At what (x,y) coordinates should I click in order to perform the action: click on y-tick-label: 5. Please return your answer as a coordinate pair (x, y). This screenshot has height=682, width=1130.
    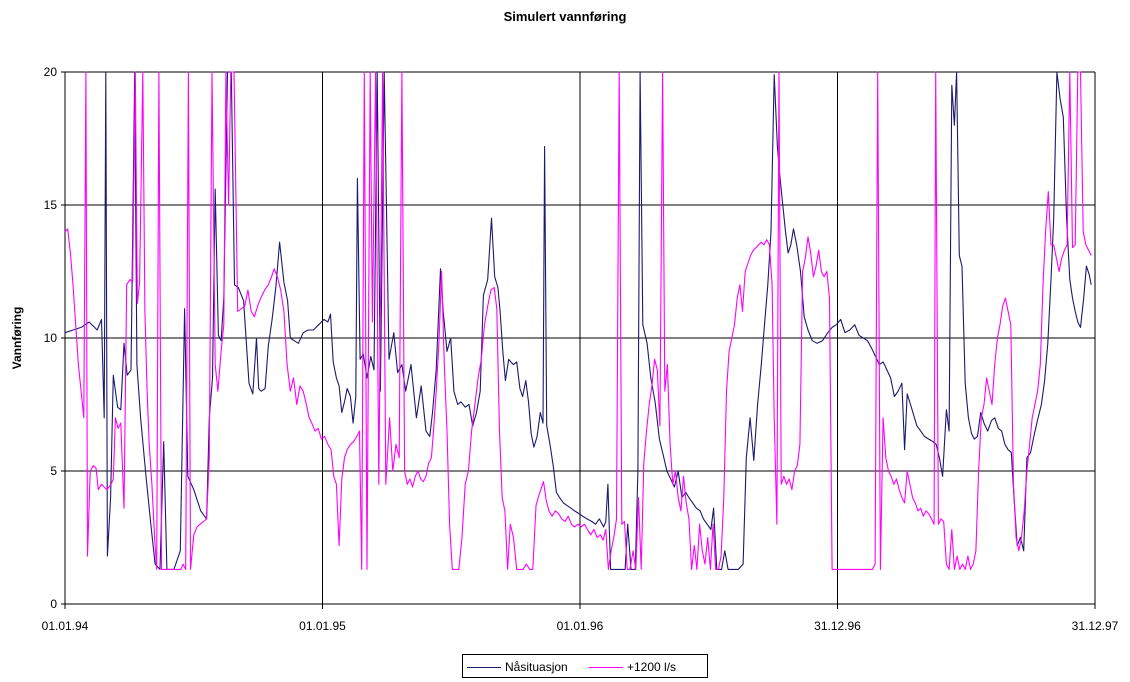
    Looking at the image, I should click on (53, 471).